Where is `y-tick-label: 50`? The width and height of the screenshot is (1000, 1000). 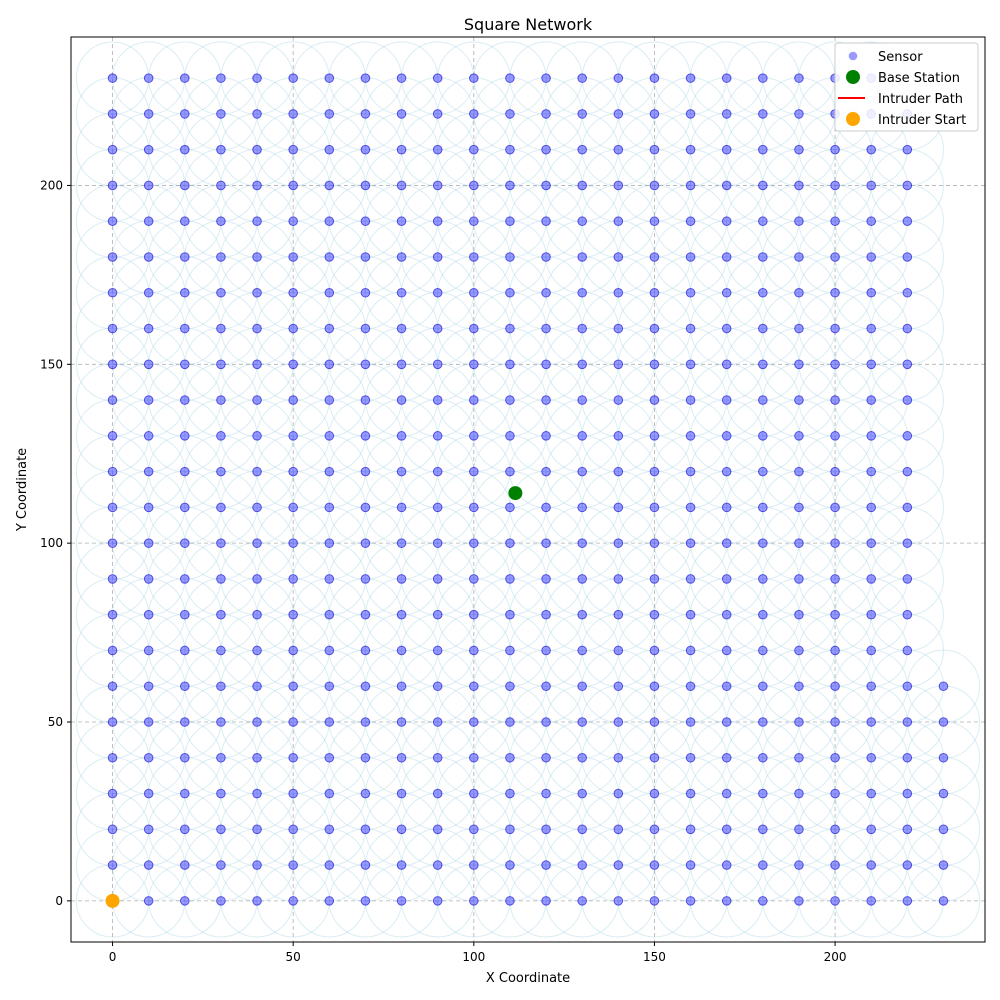 y-tick-label: 50 is located at coordinates (55, 722).